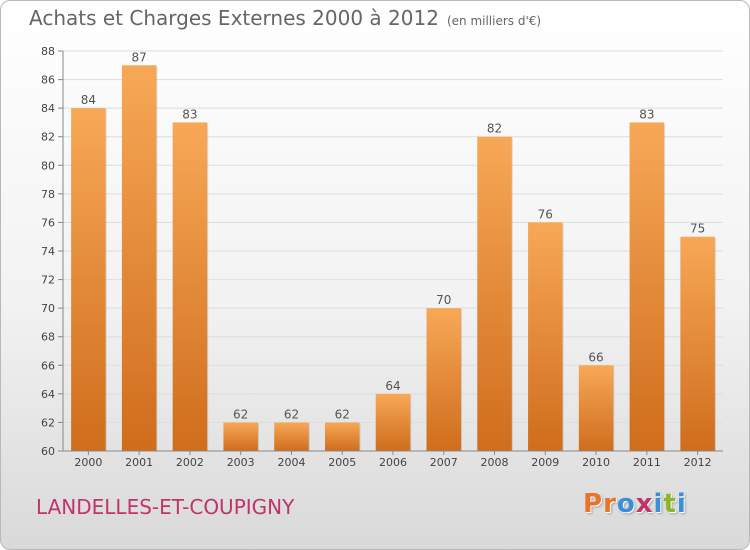 This screenshot has width=750, height=550. Describe the element at coordinates (48, 194) in the screenshot. I see `y-tick-label: 78` at that location.